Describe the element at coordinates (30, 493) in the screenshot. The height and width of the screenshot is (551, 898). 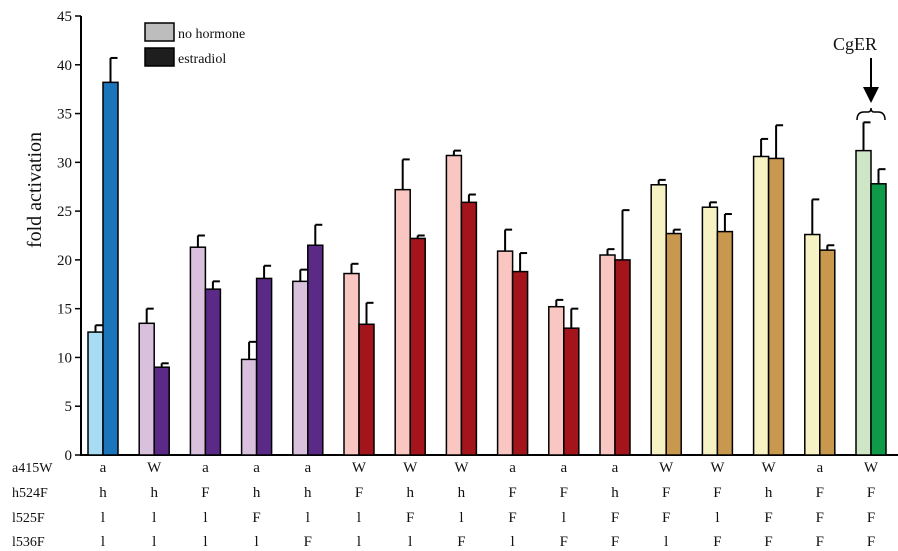
I see `row-label: h524F` at that location.